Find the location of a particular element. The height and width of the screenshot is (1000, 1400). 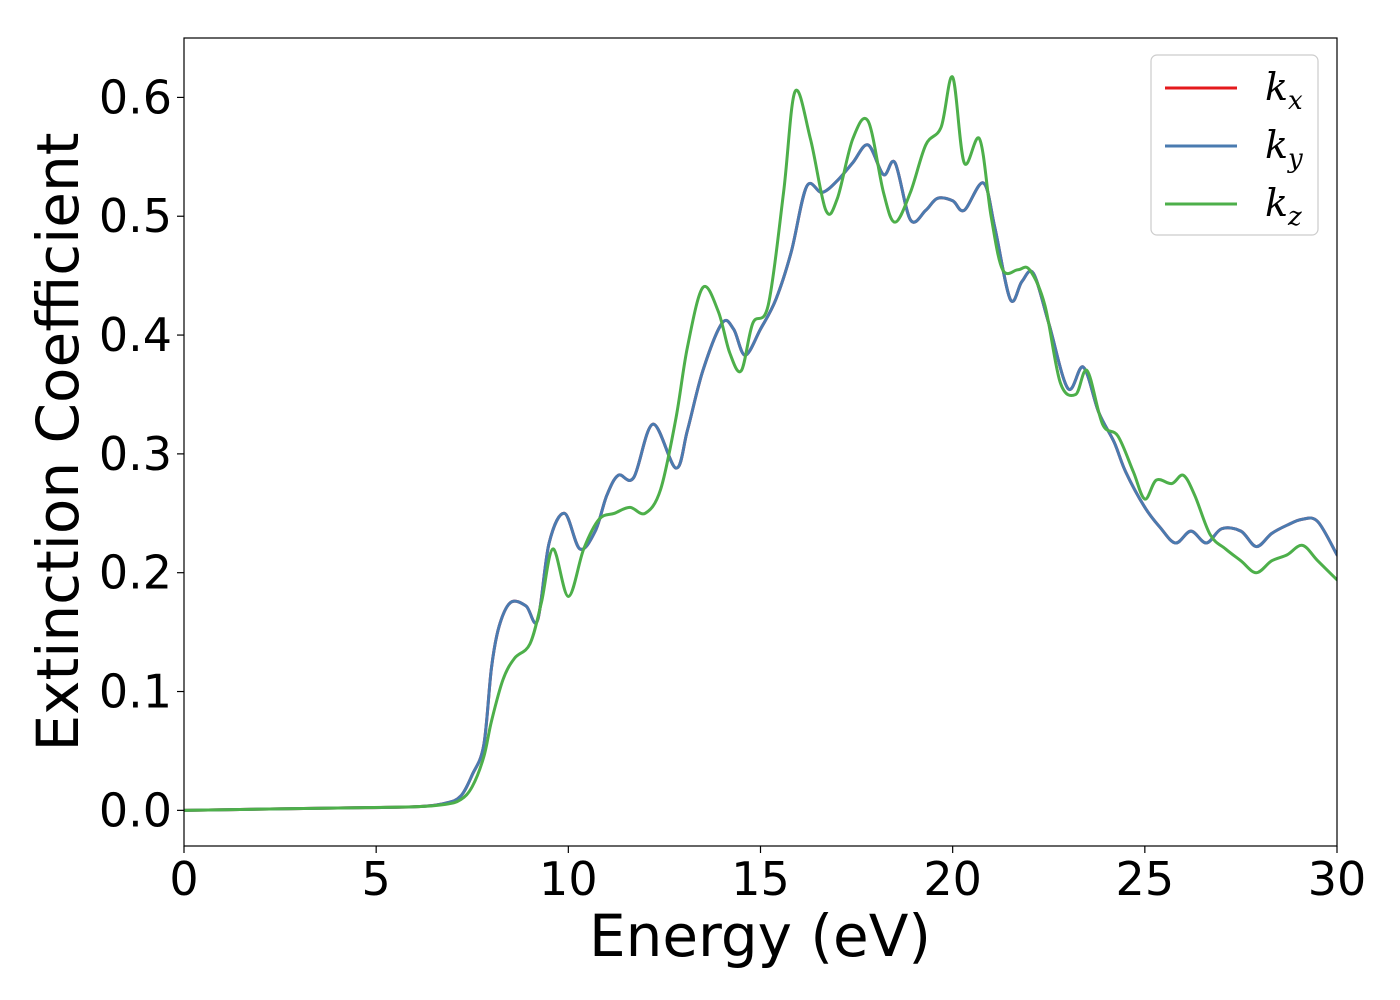

y-axis: 0.0 0.1 0.2 0.3 0.4 0.5 0.6 is located at coordinates (141, 453).